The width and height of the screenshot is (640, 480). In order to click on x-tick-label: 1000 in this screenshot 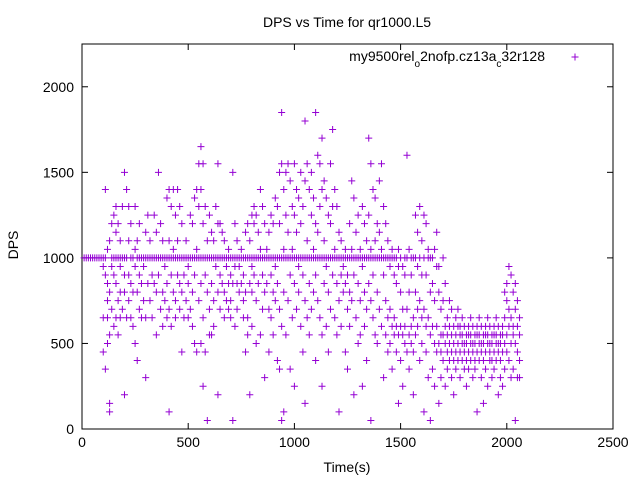, I will do `click(294, 442)`.